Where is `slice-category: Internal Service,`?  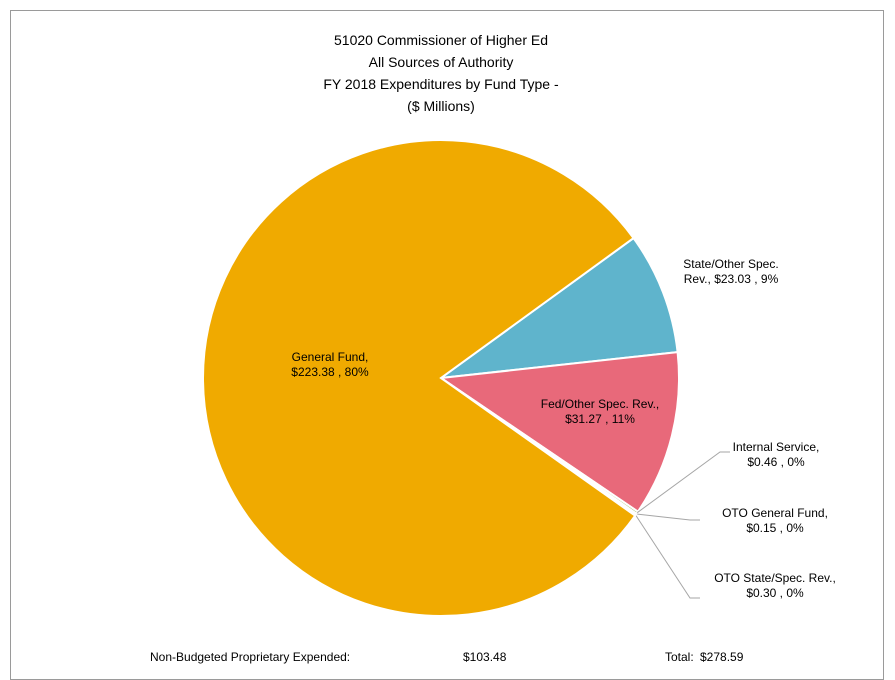
slice-category: Internal Service, is located at coordinates (776, 447).